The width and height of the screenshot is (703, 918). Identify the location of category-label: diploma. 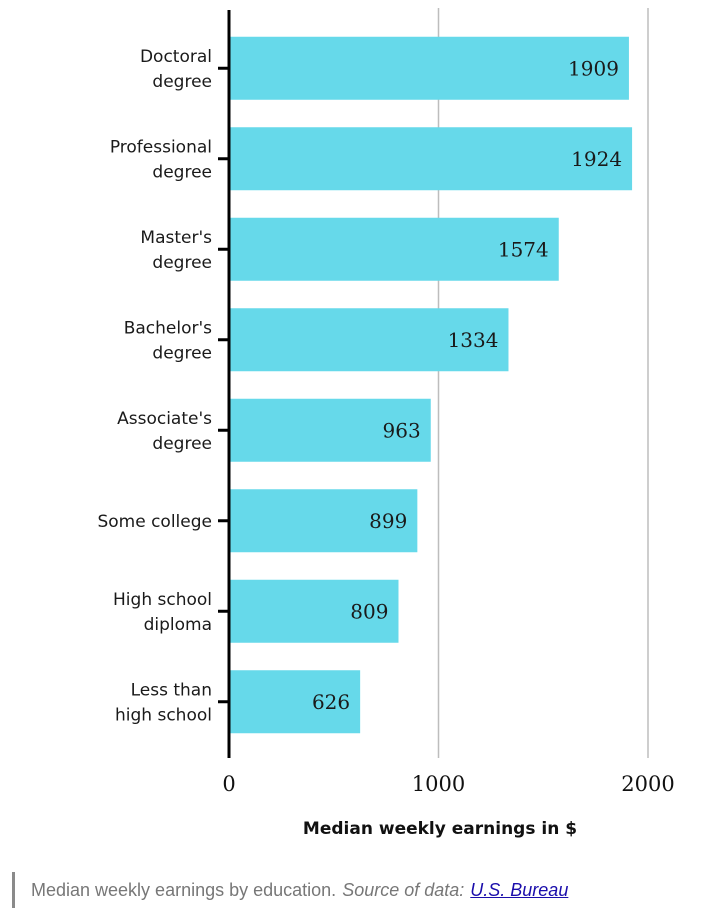
(178, 625).